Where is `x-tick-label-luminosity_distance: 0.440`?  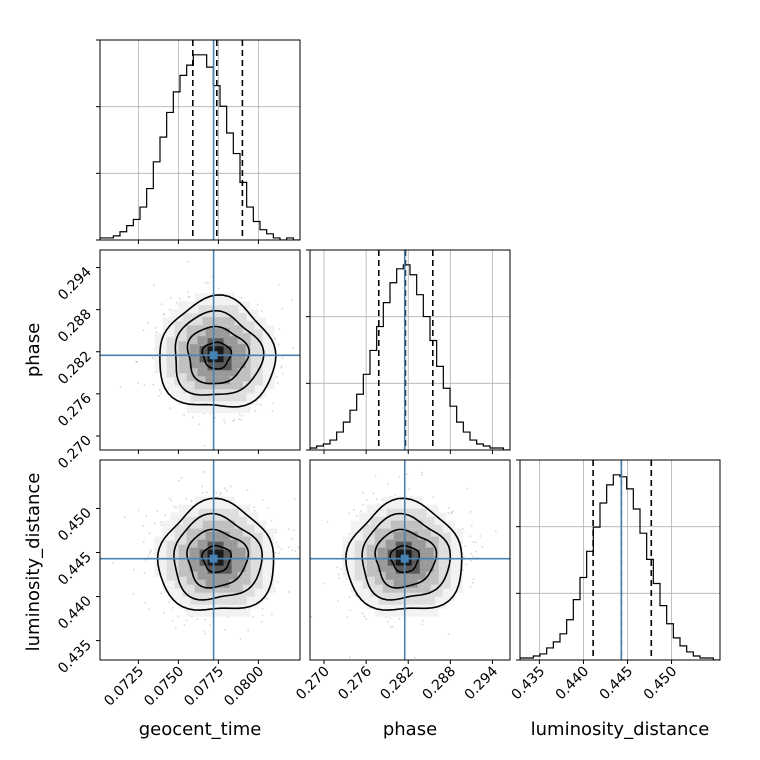
x-tick-label-luminosity_distance: 0.440 is located at coordinates (573, 684).